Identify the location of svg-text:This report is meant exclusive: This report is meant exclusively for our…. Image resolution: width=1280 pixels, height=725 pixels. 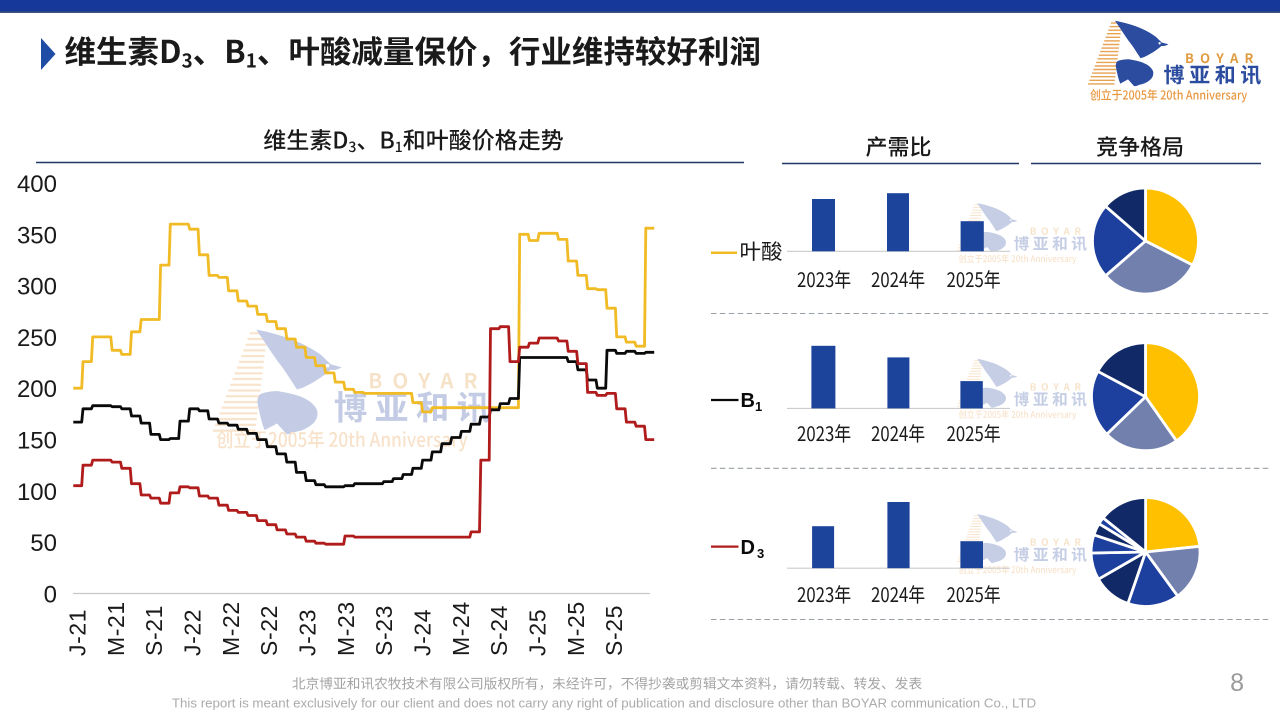
(604, 703).